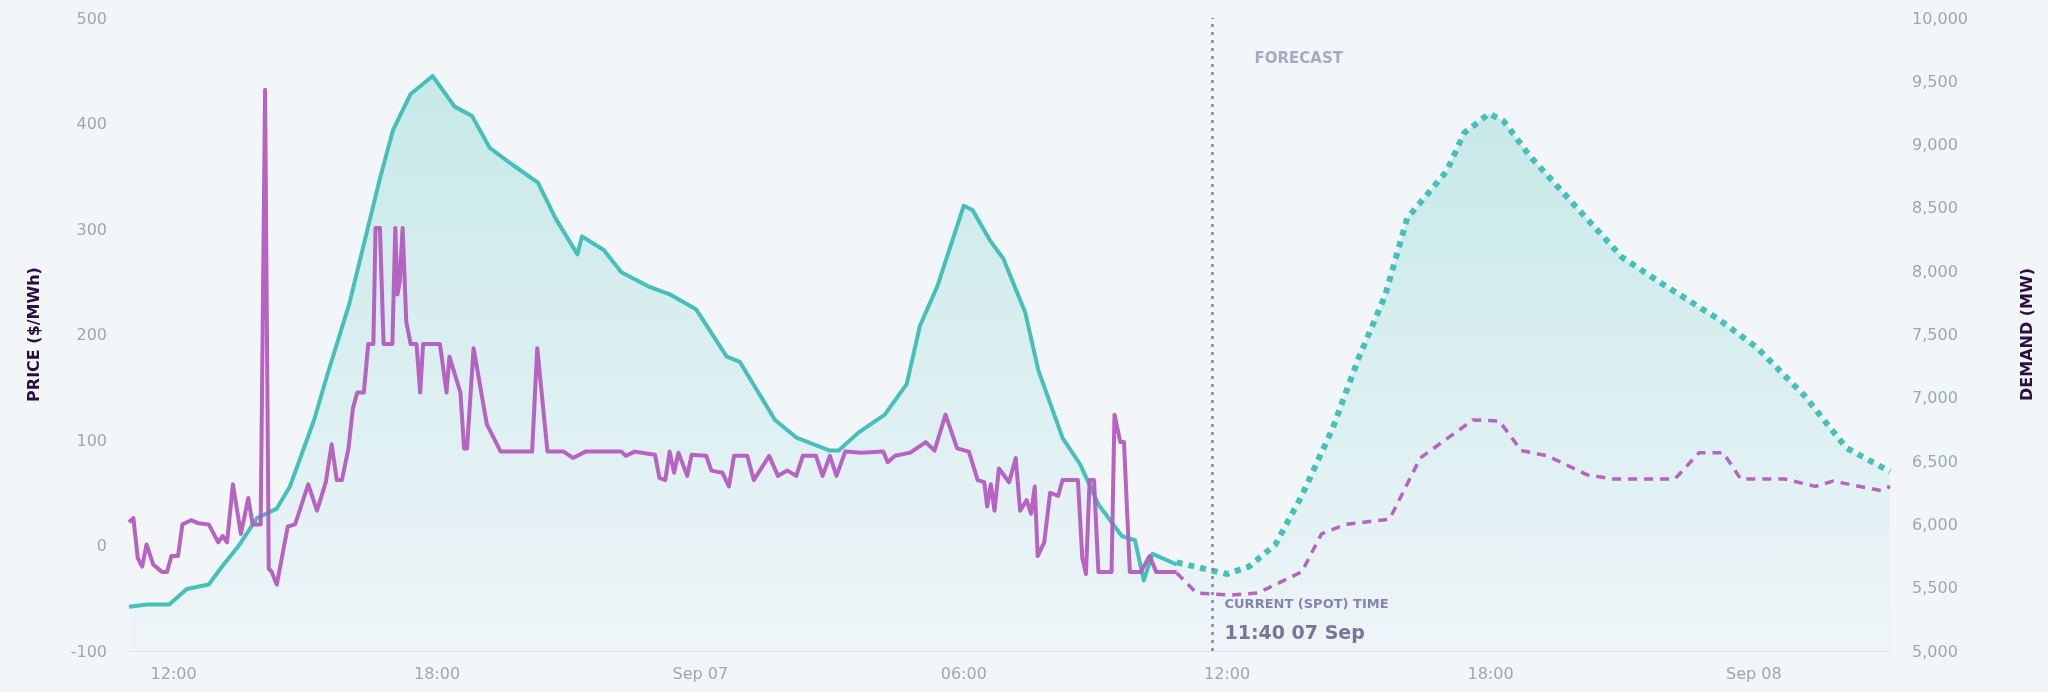 The width and height of the screenshot is (2048, 692). What do you see at coordinates (2026, 334) in the screenshot?
I see `y2-axis-title: DEMAND (MW)` at bounding box center [2026, 334].